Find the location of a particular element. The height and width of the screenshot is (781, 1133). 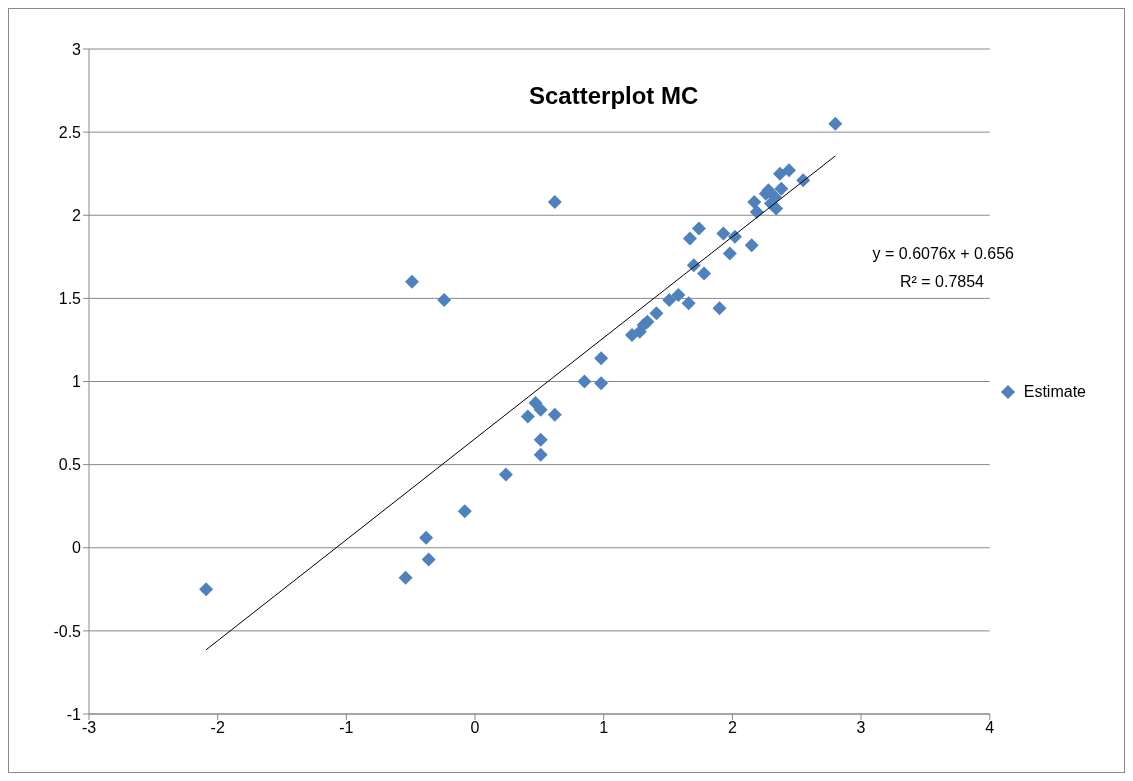

x-tick-label: 2 is located at coordinates (732, 728).